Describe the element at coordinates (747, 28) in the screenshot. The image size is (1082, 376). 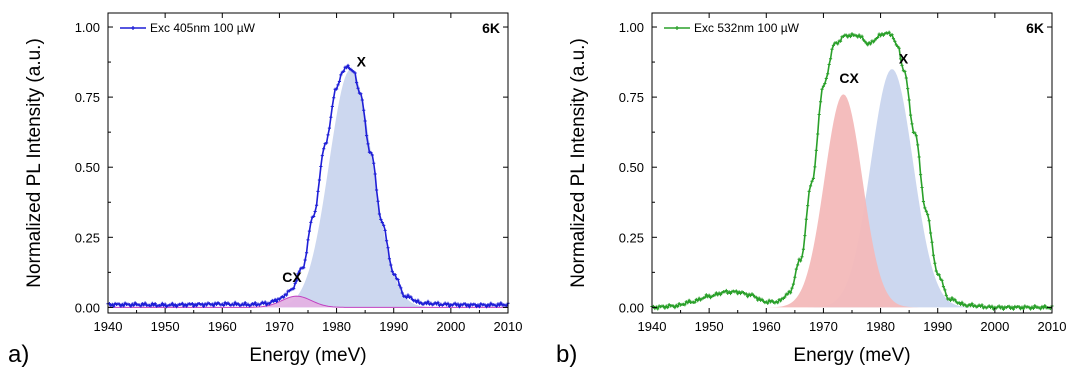
I see `legend-label: Exc 532nm 100 µW` at that location.